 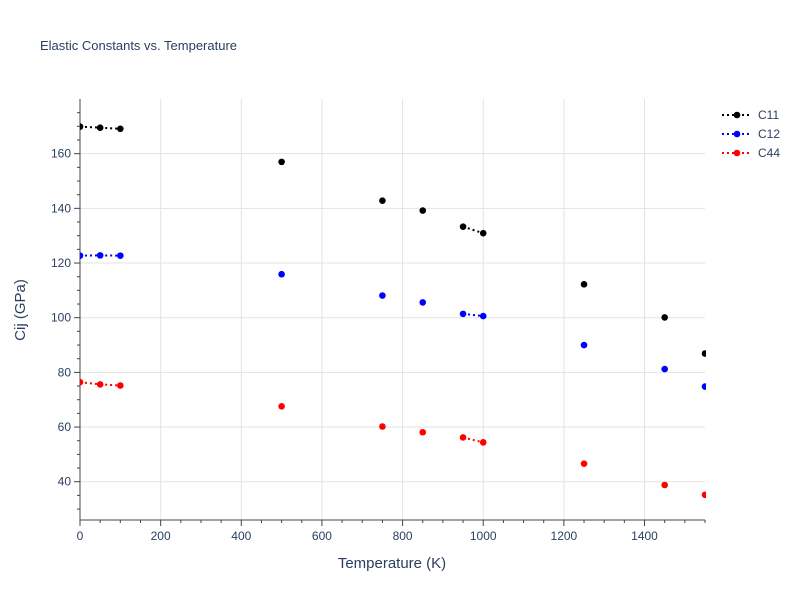 What do you see at coordinates (644, 536) in the screenshot?
I see `x-tick-label: 1400` at bounding box center [644, 536].